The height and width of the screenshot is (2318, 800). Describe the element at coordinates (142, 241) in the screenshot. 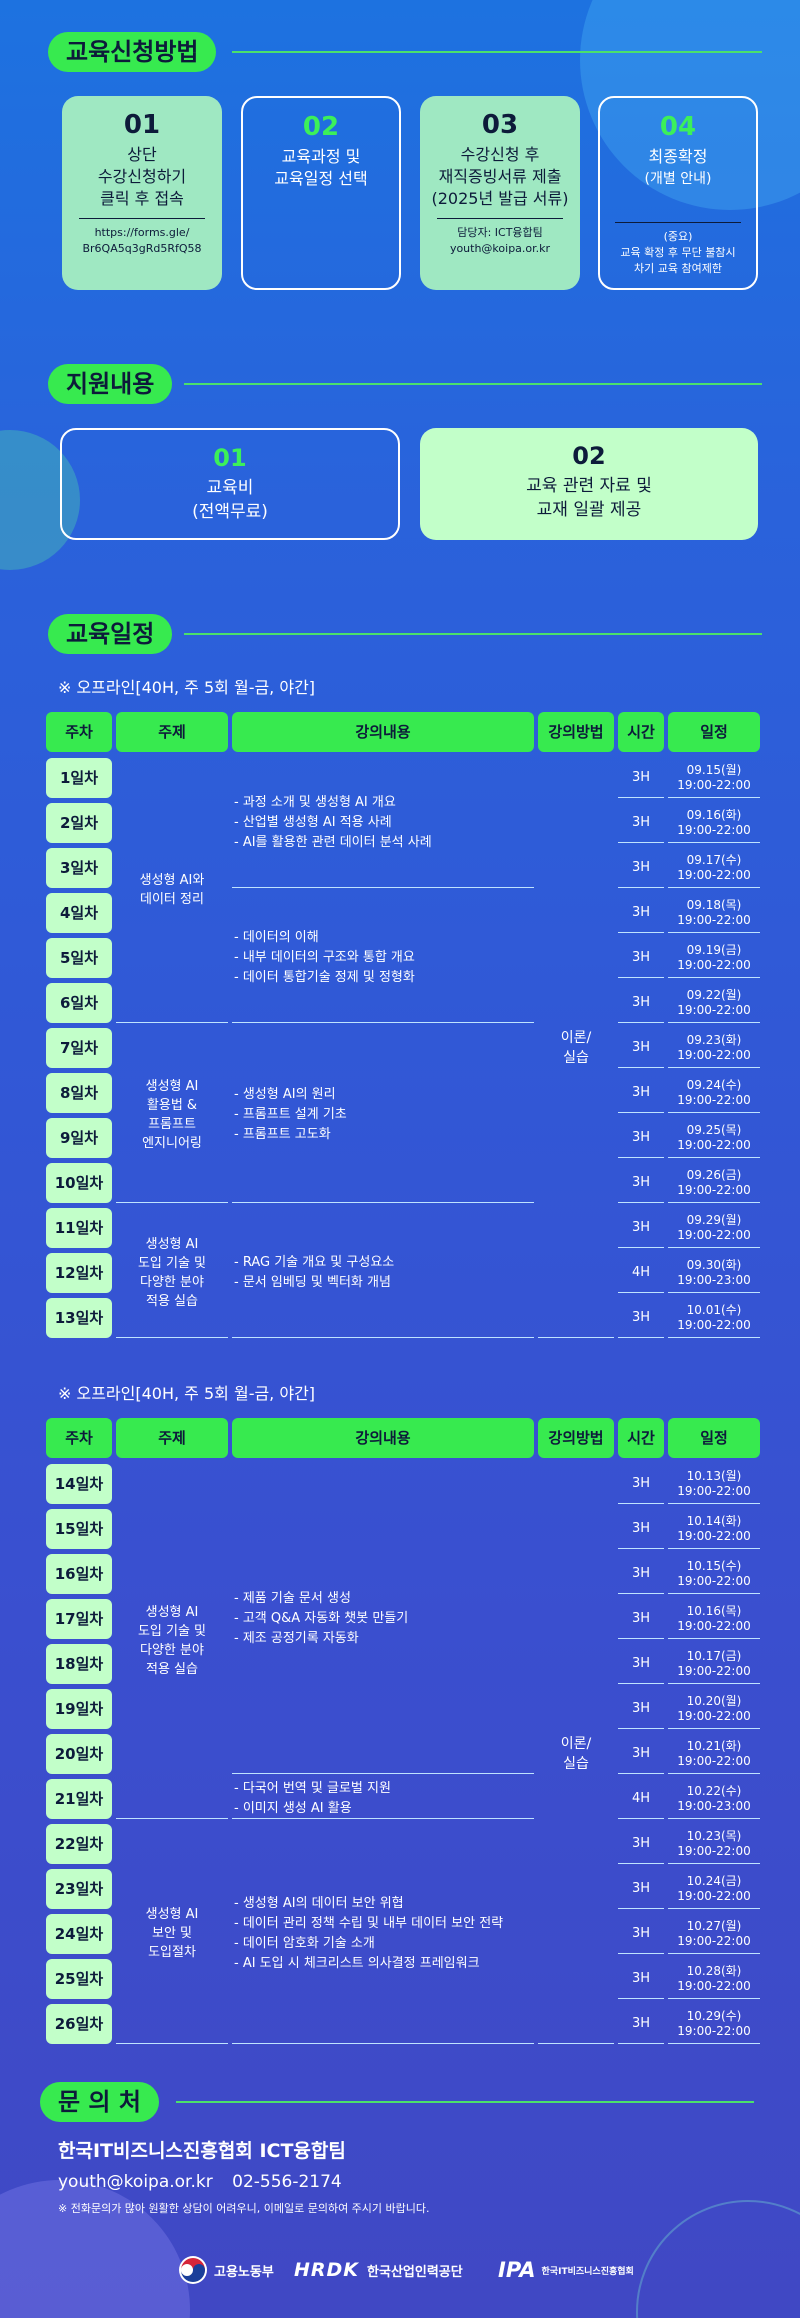

I see `step-note: https://forms.gle/ Br6QA5q3gRd5RfQ58` at that location.